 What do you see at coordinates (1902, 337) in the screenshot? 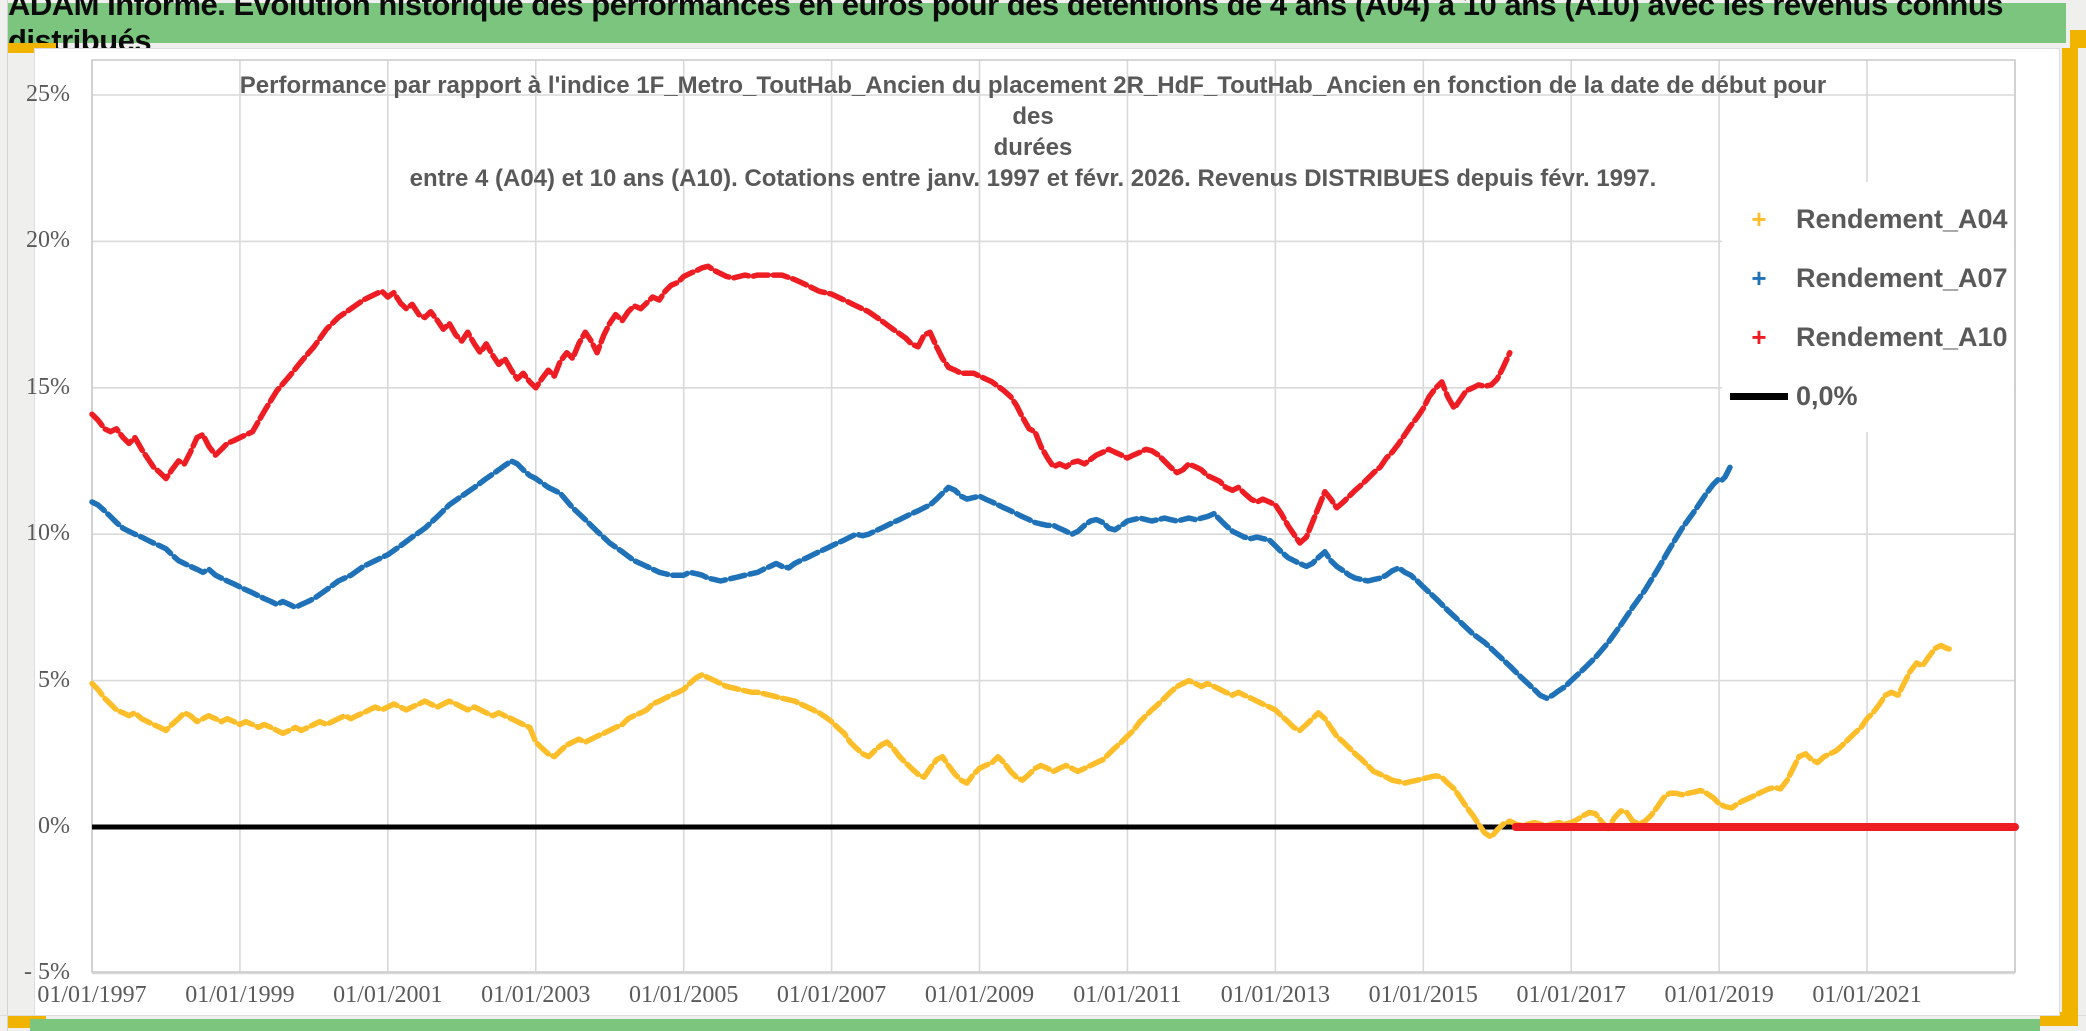
I see `legend-label: Rendement_A10` at bounding box center [1902, 337].